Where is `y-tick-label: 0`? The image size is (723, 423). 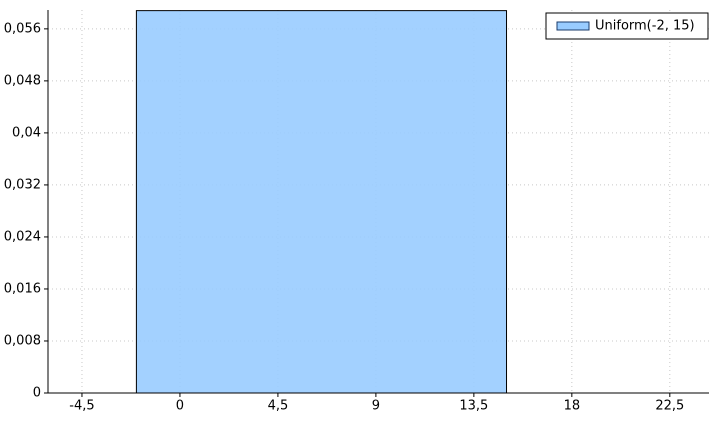 y-tick-label: 0 is located at coordinates (37, 393).